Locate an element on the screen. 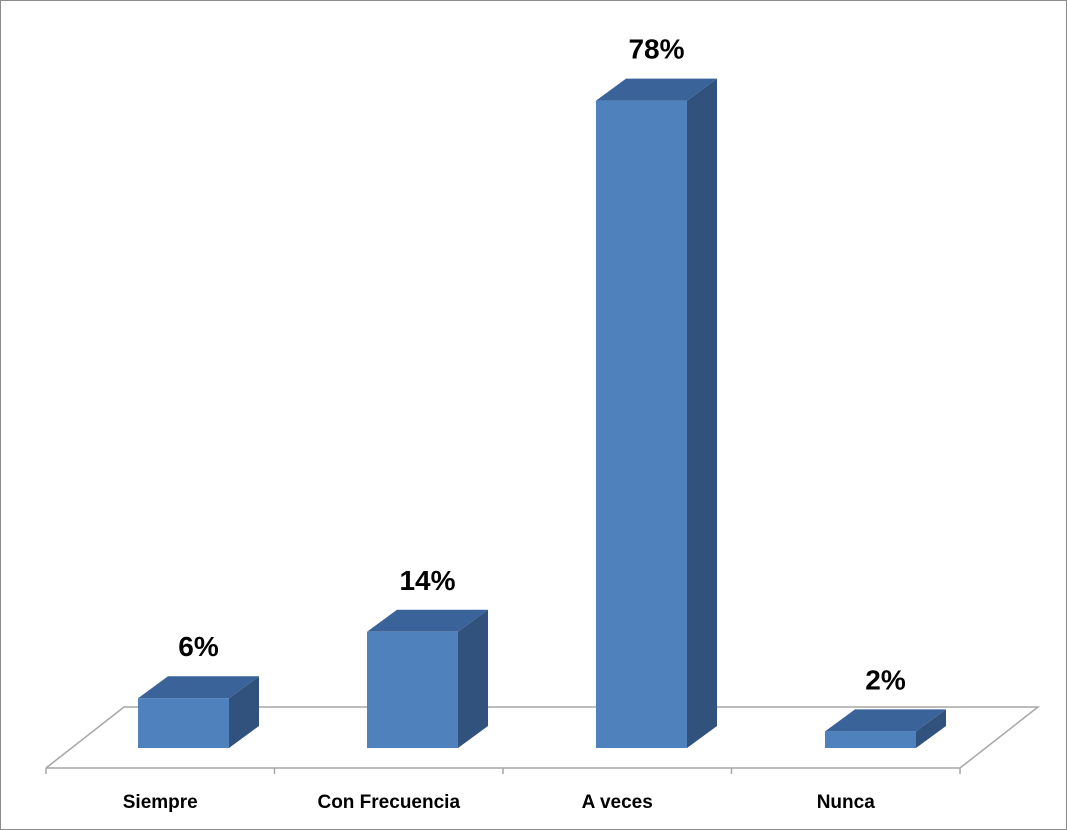  data-label: 14% is located at coordinates (427, 580).